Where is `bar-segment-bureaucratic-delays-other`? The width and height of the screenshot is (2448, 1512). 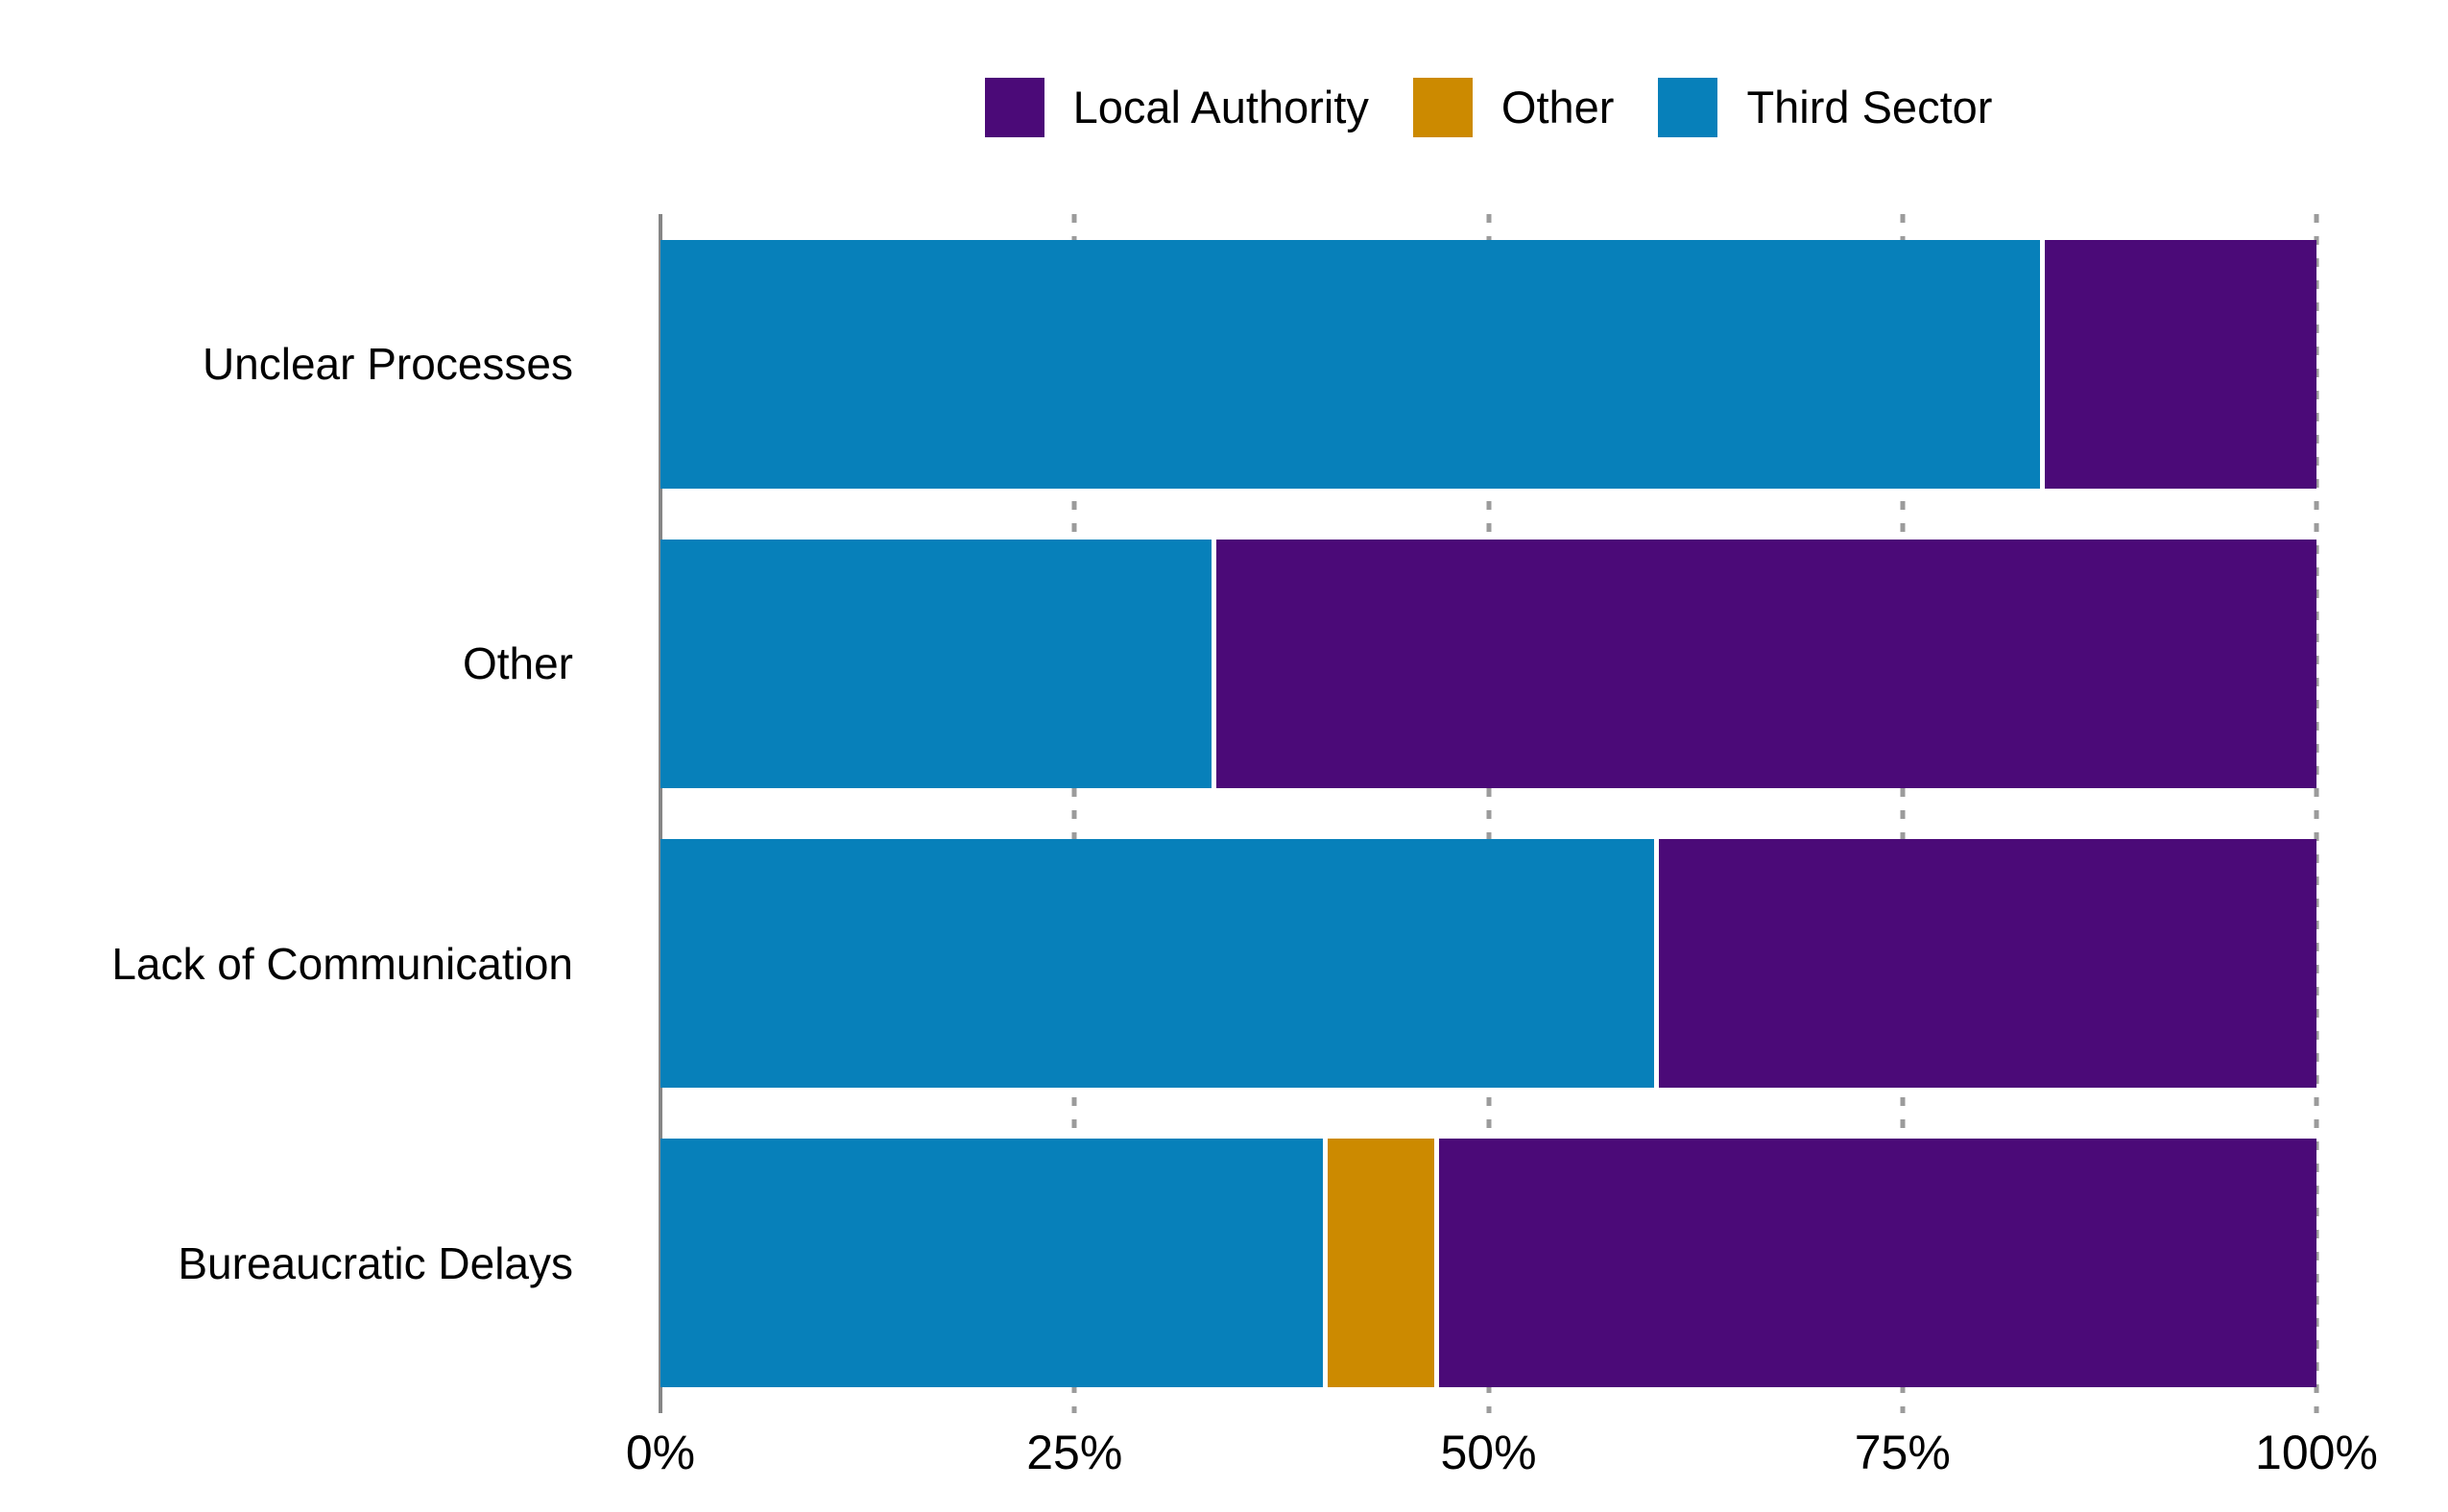 bar-segment-bureaucratic-delays-other is located at coordinates (1378, 1263).